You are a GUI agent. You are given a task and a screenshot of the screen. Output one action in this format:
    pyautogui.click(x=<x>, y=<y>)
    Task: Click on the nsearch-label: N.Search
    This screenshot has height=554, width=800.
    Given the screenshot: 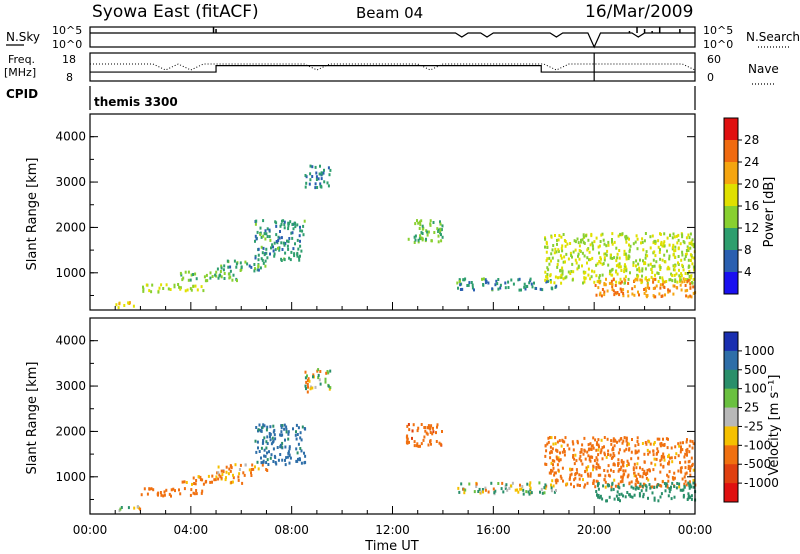 What is the action you would take?
    pyautogui.click(x=773, y=37)
    